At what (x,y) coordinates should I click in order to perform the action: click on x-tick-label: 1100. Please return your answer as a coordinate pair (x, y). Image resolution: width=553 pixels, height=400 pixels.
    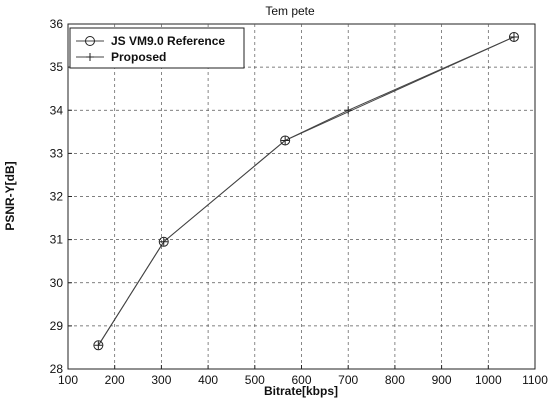
    Looking at the image, I should click on (535, 380).